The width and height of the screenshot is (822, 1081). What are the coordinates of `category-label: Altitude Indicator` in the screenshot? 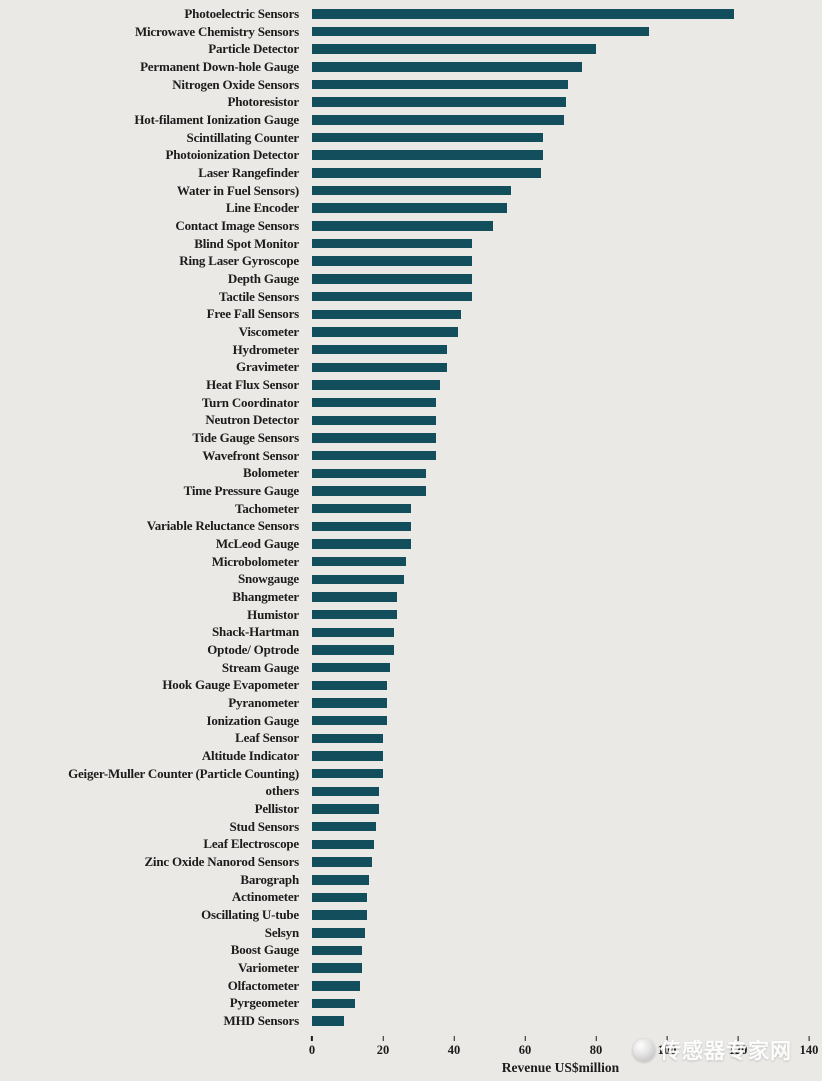 It's located at (250, 756).